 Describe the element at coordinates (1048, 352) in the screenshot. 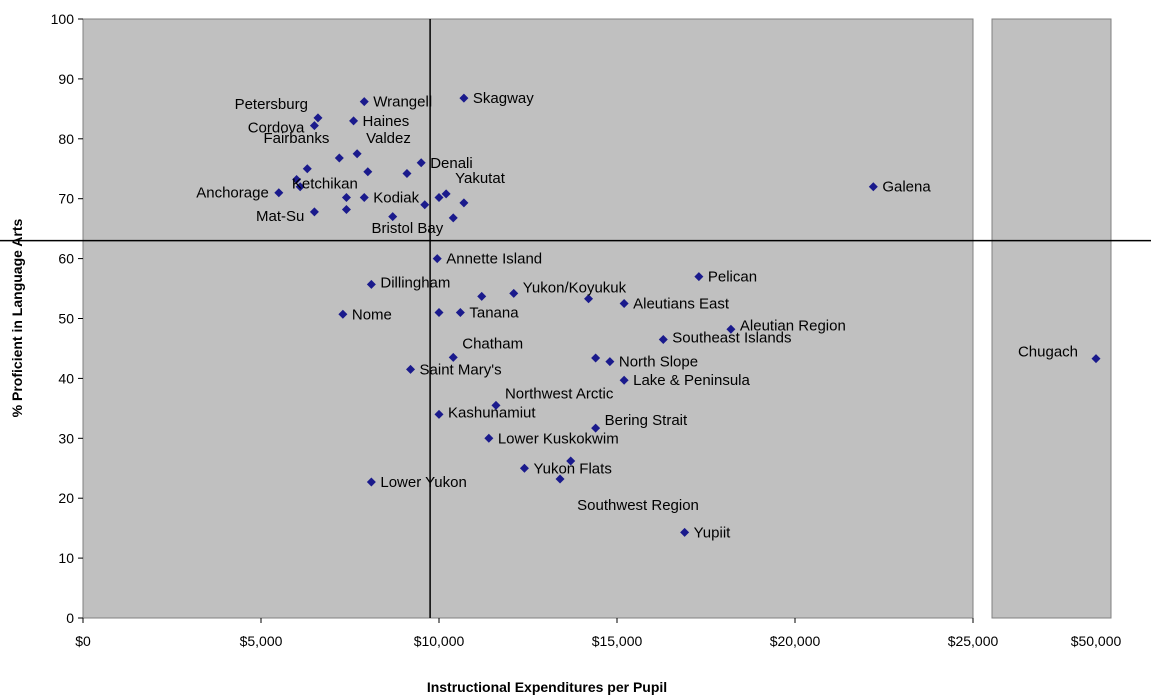

I see `data-label: Chugach` at that location.